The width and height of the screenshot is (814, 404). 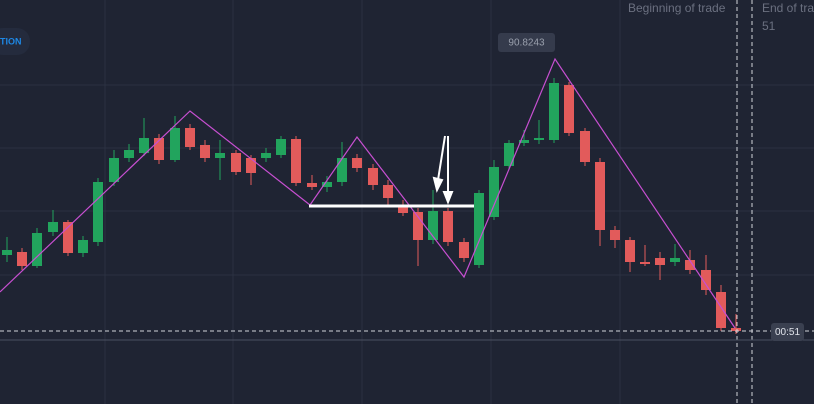 What do you see at coordinates (11, 41) in the screenshot?
I see `badge-text: TION` at bounding box center [11, 41].